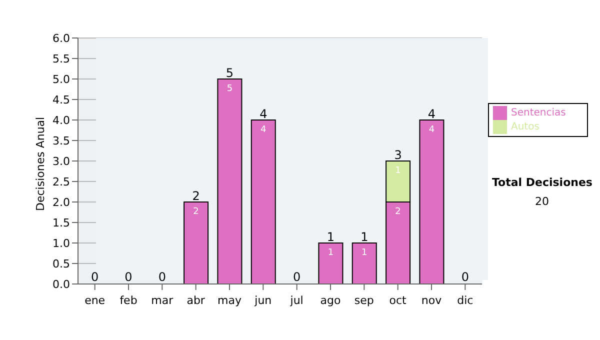  What do you see at coordinates (61, 38) in the screenshot?
I see `y-tick-label: 6.0` at bounding box center [61, 38].